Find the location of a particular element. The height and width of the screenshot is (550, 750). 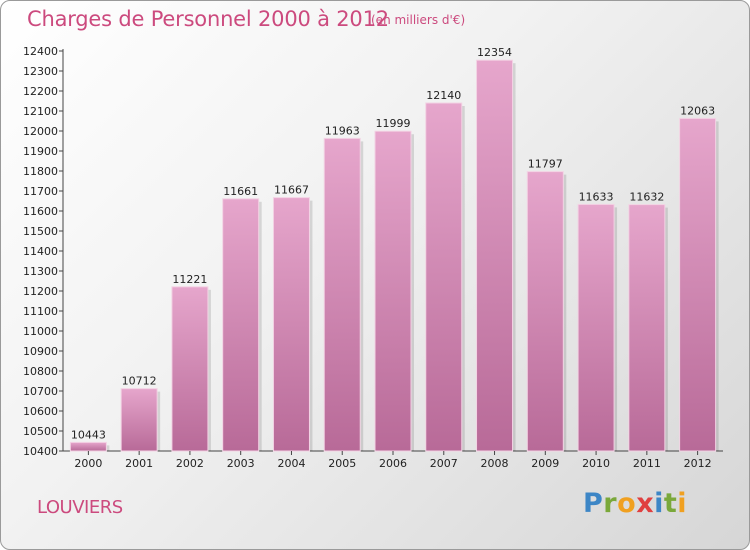

x-tick-label: 2000 is located at coordinates (88, 463).